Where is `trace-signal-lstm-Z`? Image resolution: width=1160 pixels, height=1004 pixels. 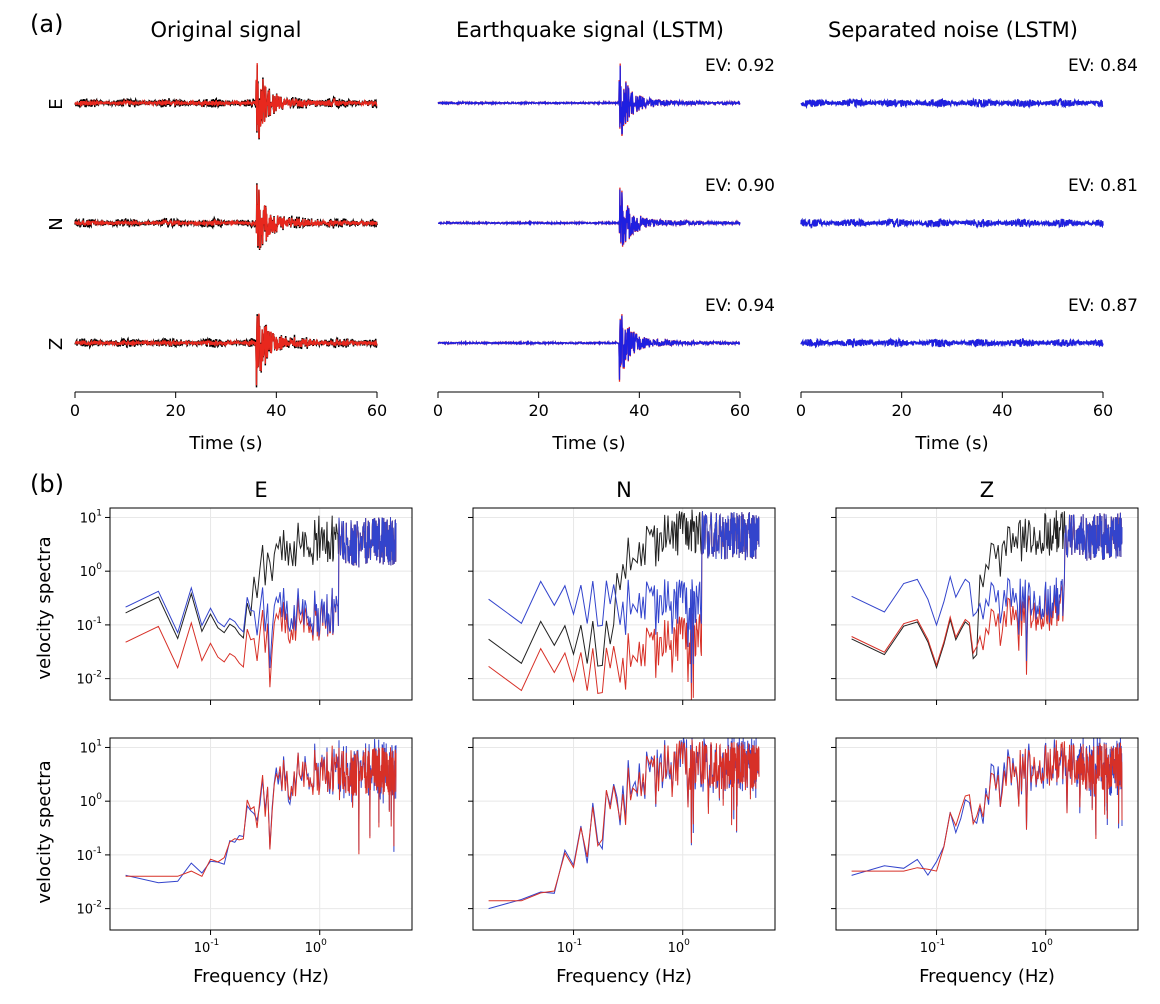
trace-signal-lstm-Z is located at coordinates (589, 347).